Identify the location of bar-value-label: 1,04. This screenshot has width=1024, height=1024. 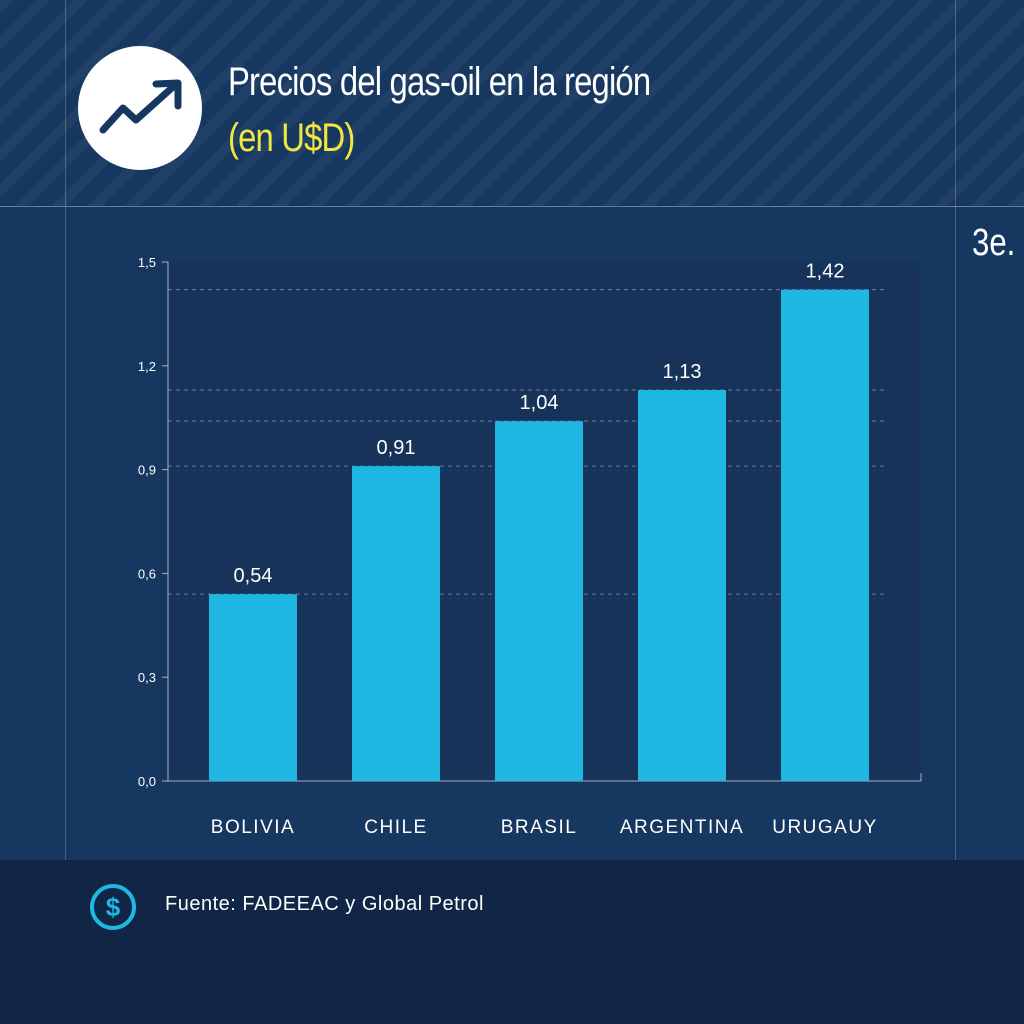
(539, 403).